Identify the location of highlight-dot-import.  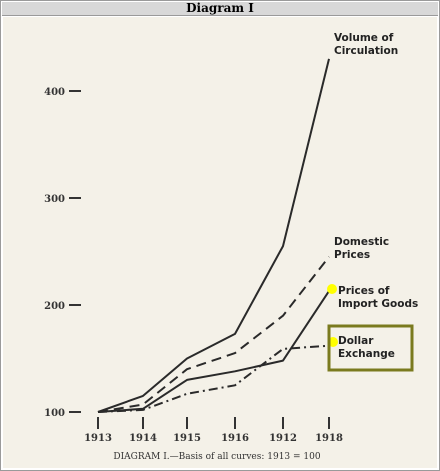
(332, 289).